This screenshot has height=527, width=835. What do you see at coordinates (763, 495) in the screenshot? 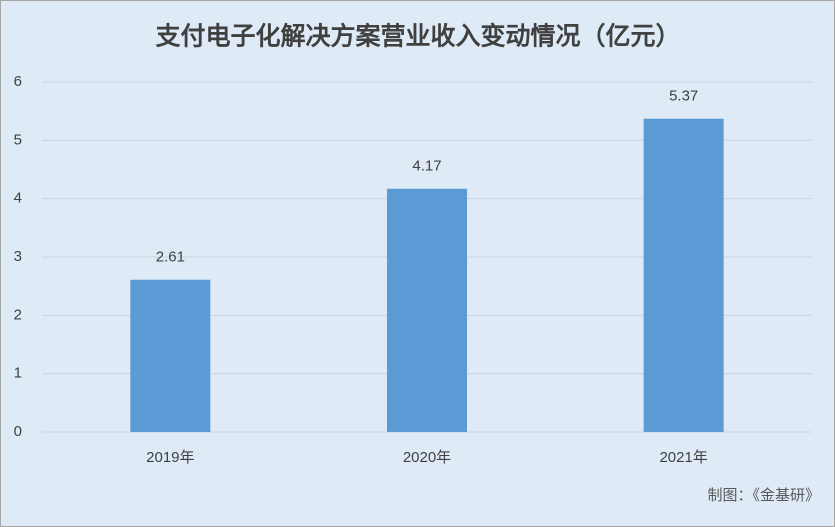
I see `source-note: 制图：《金基研》` at bounding box center [763, 495].